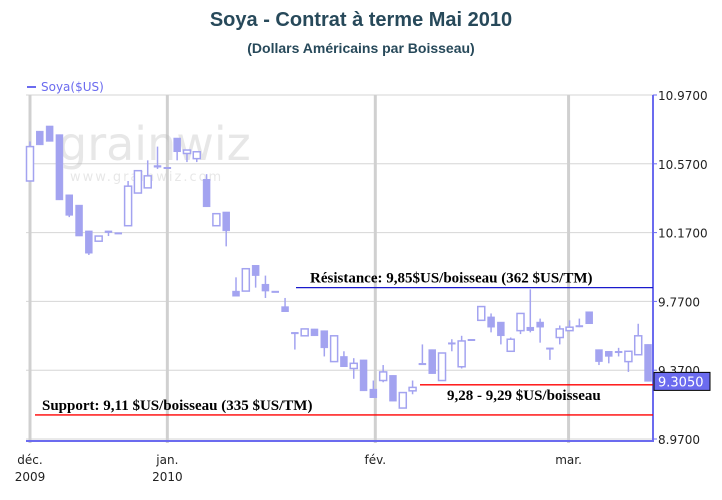 The width and height of the screenshot is (722, 500). Describe the element at coordinates (29, 460) in the screenshot. I see `x-tick-label: déc.` at that location.